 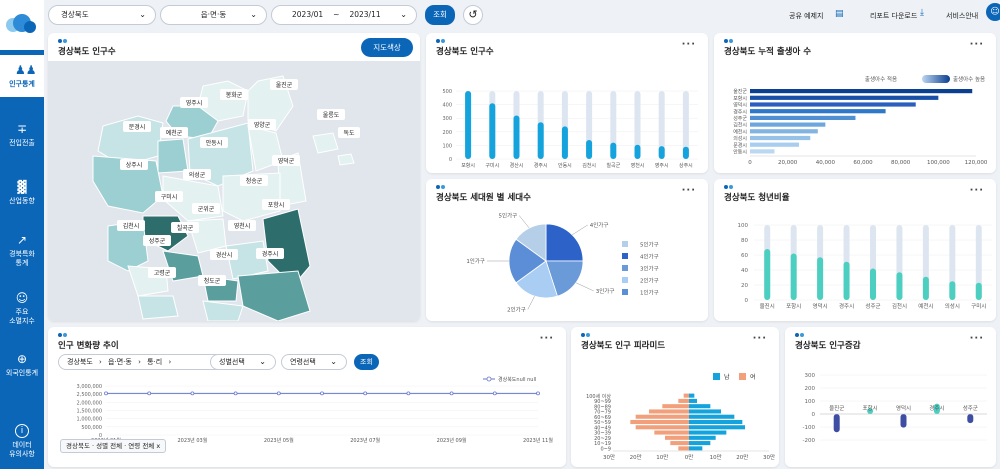 I want to click on sidebar-item-notice: i 데이터 유의사항, so click(x=22, y=441).